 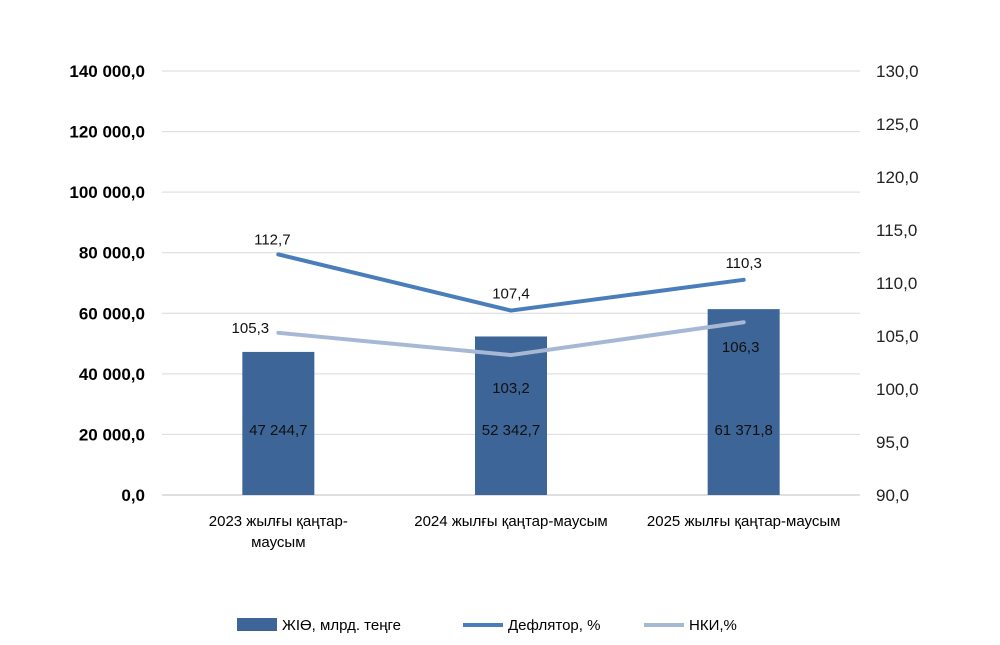 What do you see at coordinates (112, 313) in the screenshot?
I see `y-left-tick-label: 60 000,0` at bounding box center [112, 313].